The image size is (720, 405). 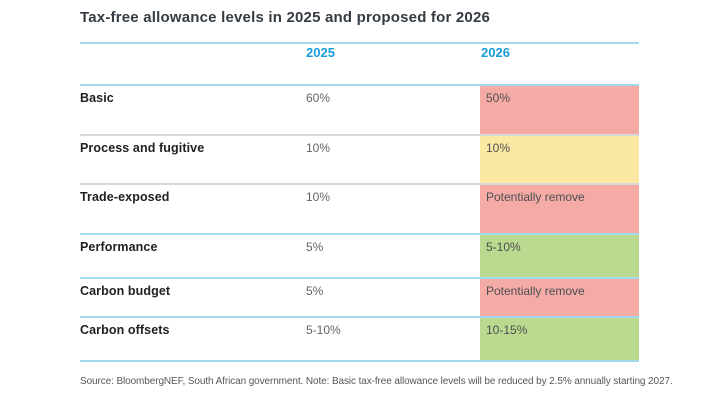 What do you see at coordinates (359, 159) in the screenshot?
I see `table-row: Process and fugitive 10% 10%` at bounding box center [359, 159].